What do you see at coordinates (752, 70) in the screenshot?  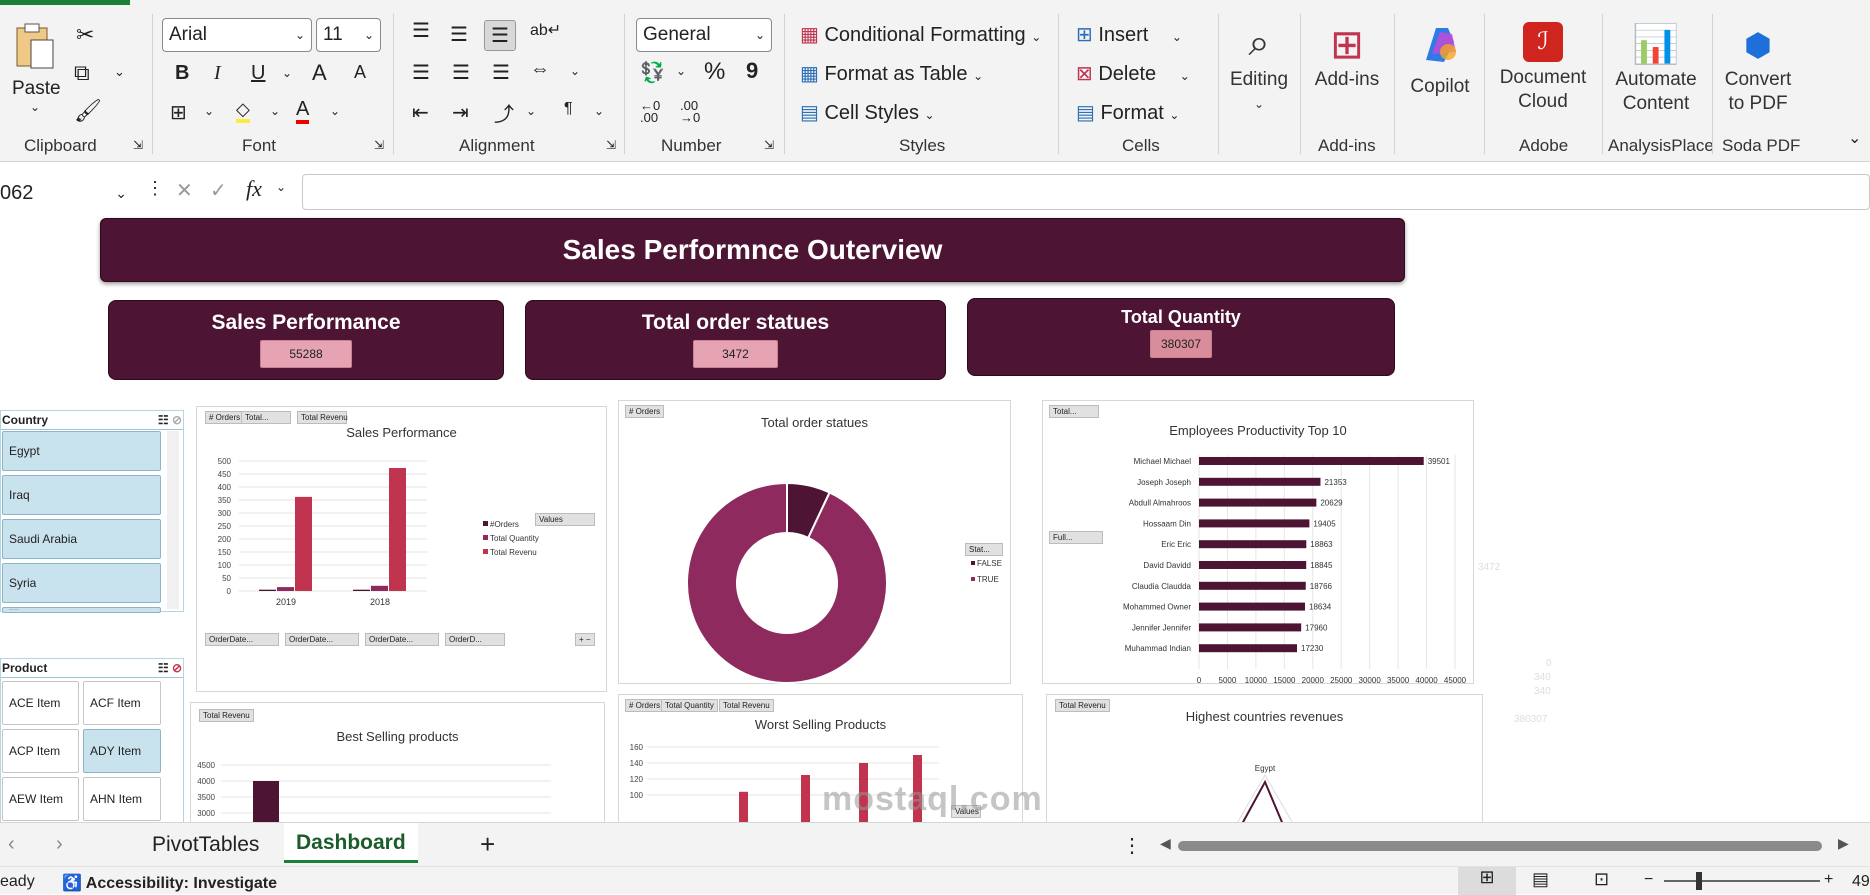 I see `comma-style-button: 9` at bounding box center [752, 70].